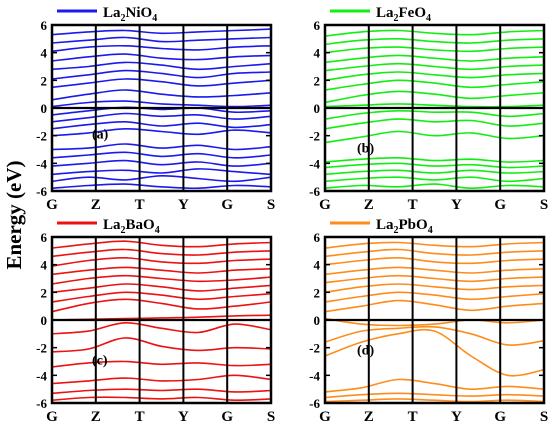 The height and width of the screenshot is (426, 550). I want to click on legend-label: La2PbO4, so click(404, 226).